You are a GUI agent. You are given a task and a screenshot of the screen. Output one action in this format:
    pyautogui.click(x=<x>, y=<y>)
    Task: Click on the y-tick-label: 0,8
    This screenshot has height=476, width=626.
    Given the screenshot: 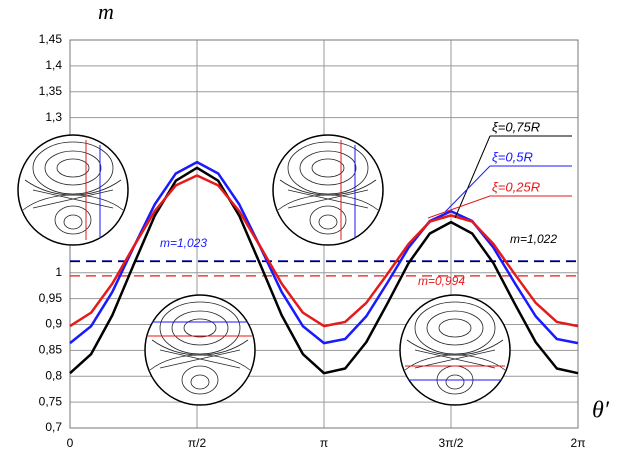 What is the action you would take?
    pyautogui.click(x=53, y=375)
    